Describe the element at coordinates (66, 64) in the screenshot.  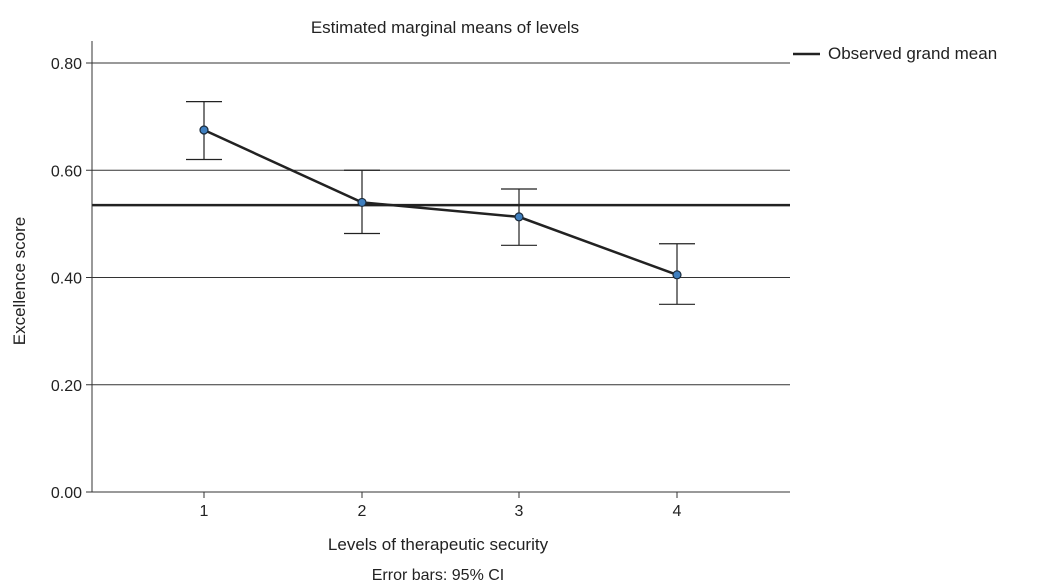
I see `y-tick-label-4: 0.80` at that location.